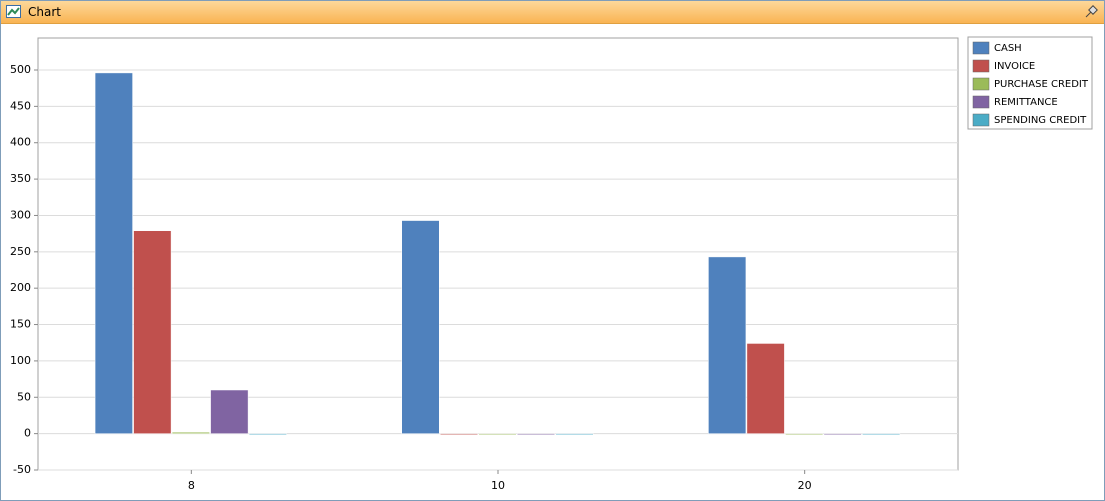 The width and height of the screenshot is (1105, 501). What do you see at coordinates (805, 485) in the screenshot?
I see `x-tick-label: 20` at bounding box center [805, 485].